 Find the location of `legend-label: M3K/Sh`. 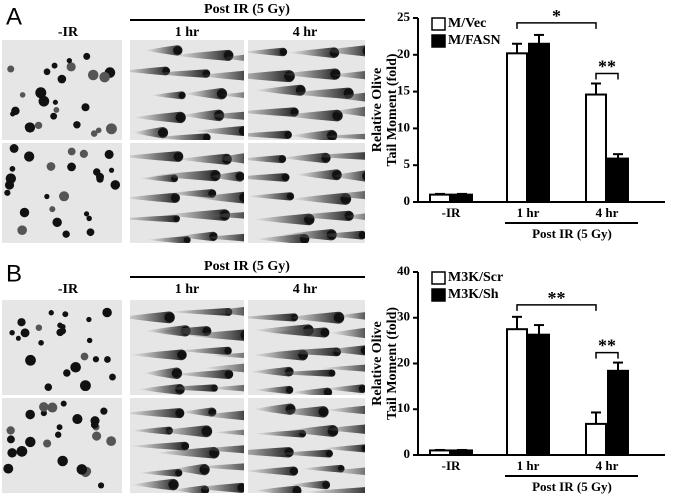

legend-label: M3K/Sh is located at coordinates (473, 294).